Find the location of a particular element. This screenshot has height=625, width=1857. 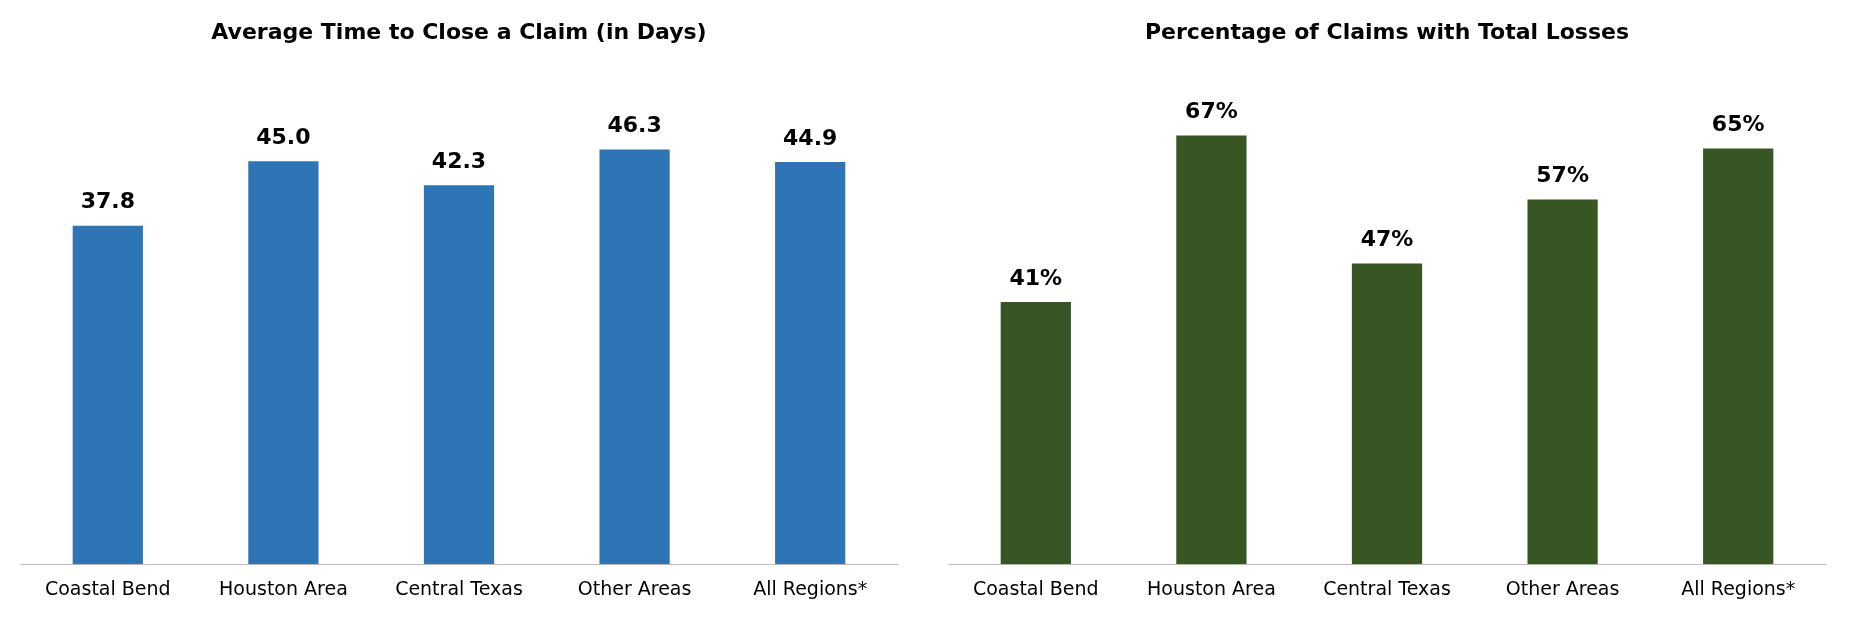

data-label: 57% is located at coordinates (1562, 175).